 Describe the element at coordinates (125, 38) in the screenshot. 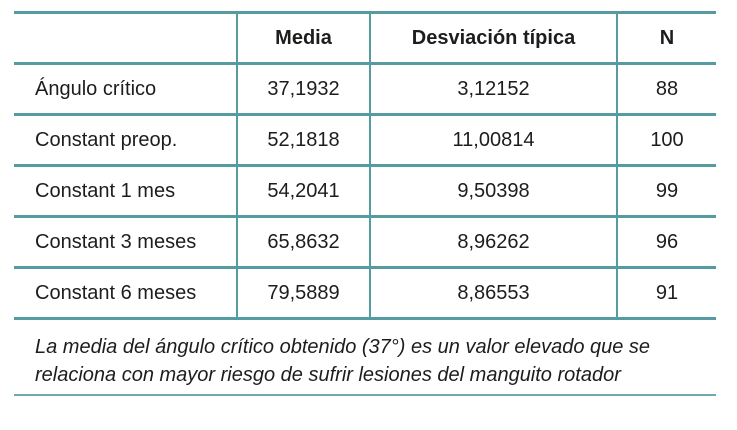

I see `header-cell-empty` at that location.